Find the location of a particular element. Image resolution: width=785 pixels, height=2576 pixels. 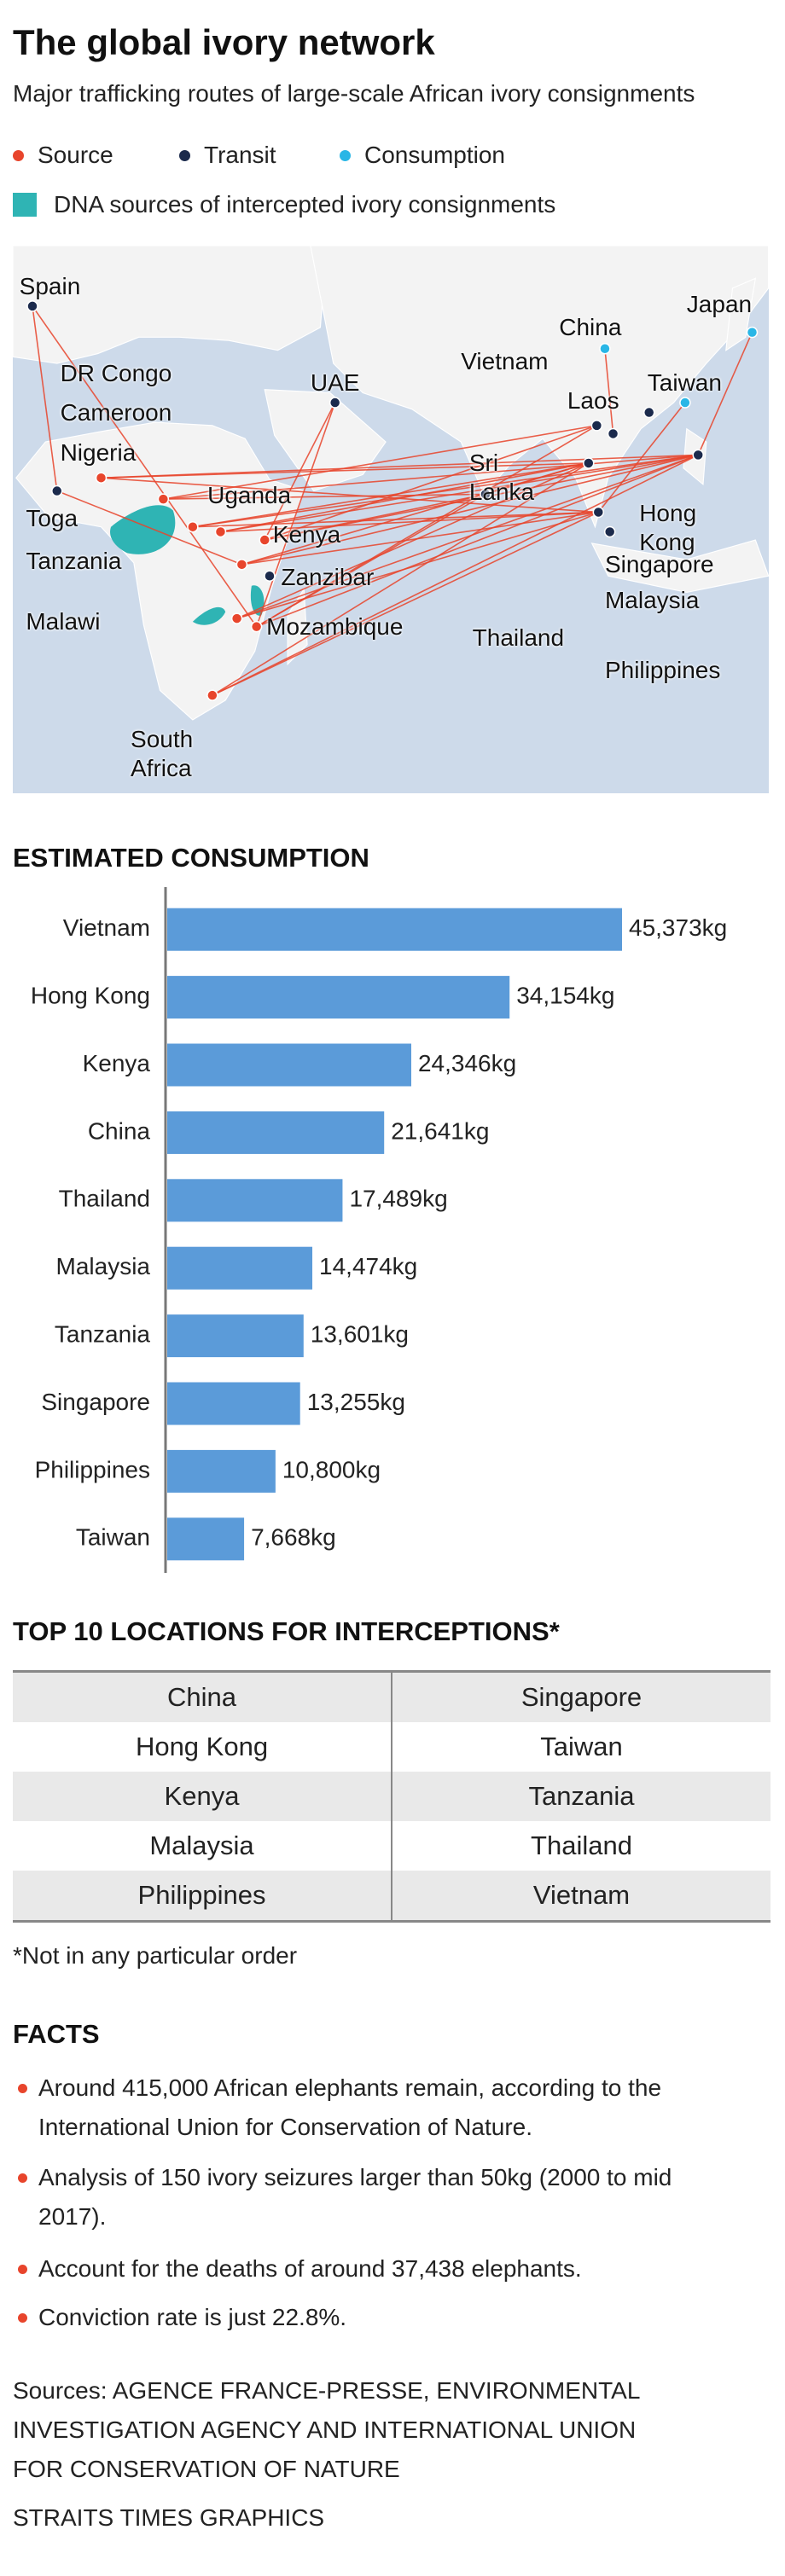

value-label: 13,601kg is located at coordinates (360, 1333).